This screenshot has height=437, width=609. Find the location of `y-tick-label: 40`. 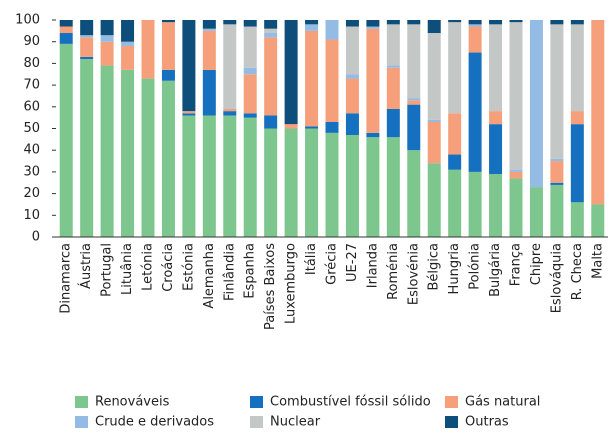

y-tick-label: 40 is located at coordinates (31, 150).